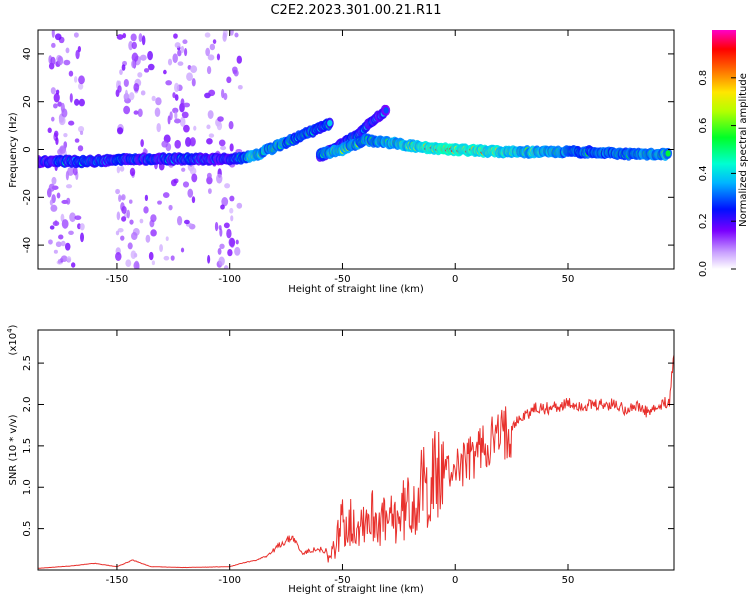 This screenshot has height=600, width=750. Describe the element at coordinates (27, 149) in the screenshot. I see `y-tick-label: 0` at that location.